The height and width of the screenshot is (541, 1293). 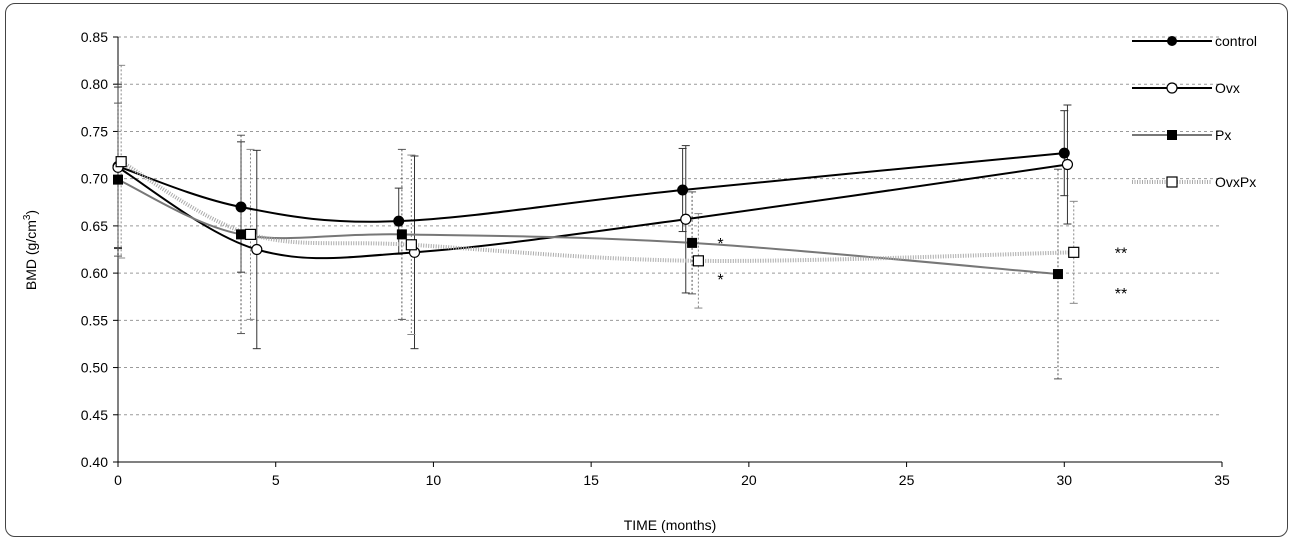 What do you see at coordinates (591, 480) in the screenshot?
I see `x-tick-label: 15` at bounding box center [591, 480].